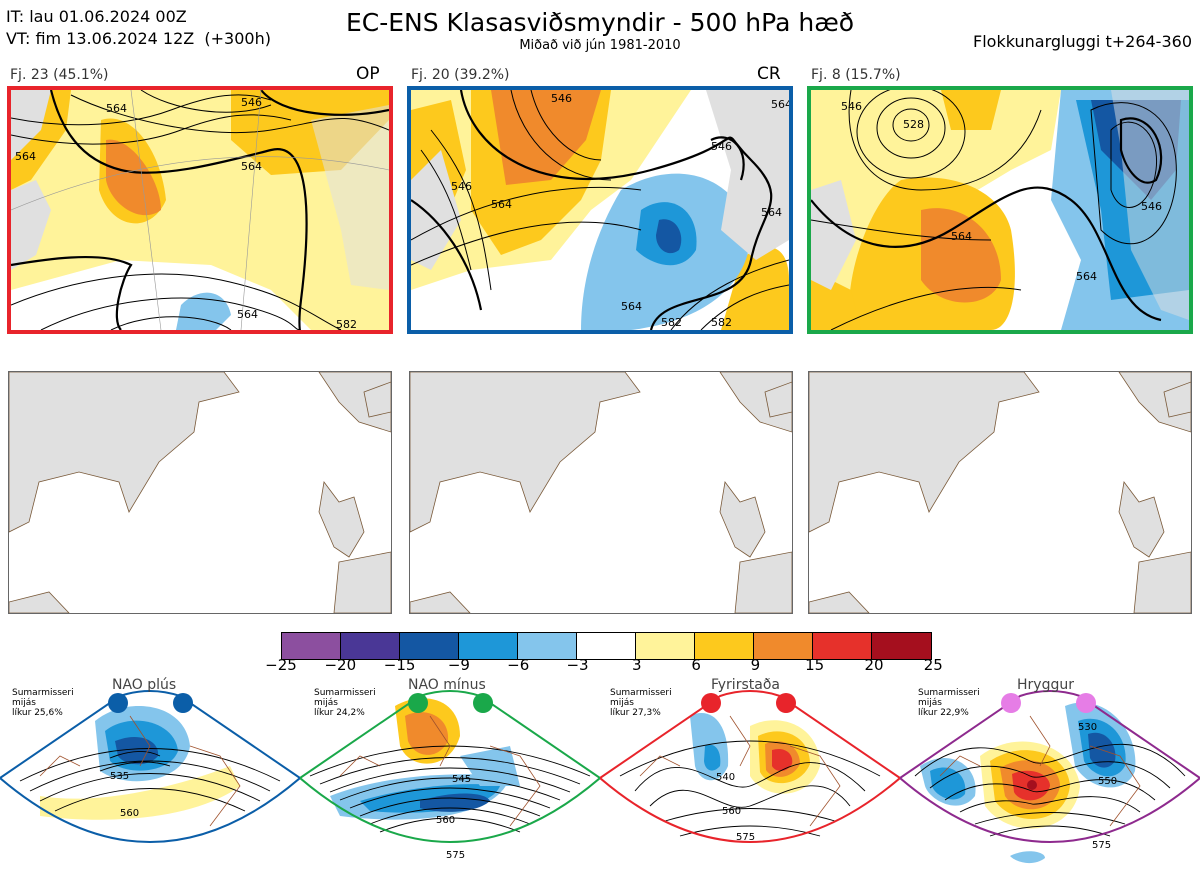  I want to click on colorbar-tick-label: −9, so click(458, 665).